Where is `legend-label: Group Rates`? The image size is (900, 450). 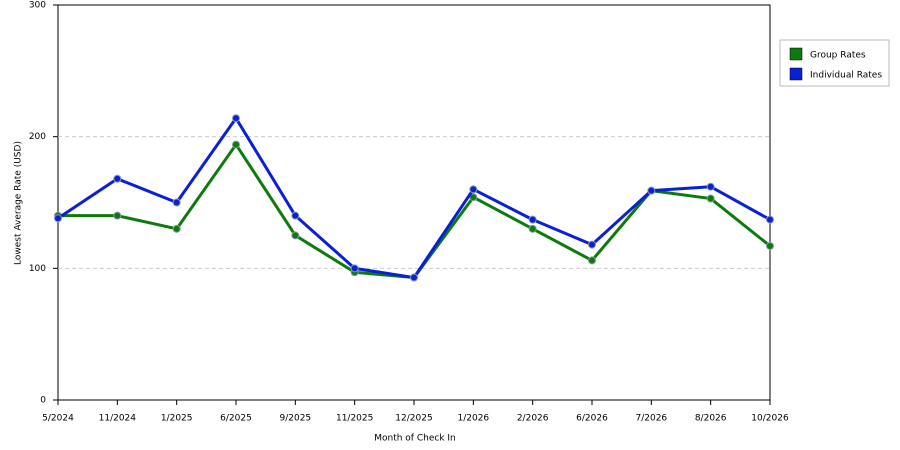 legend-label: Group Rates is located at coordinates (838, 56).